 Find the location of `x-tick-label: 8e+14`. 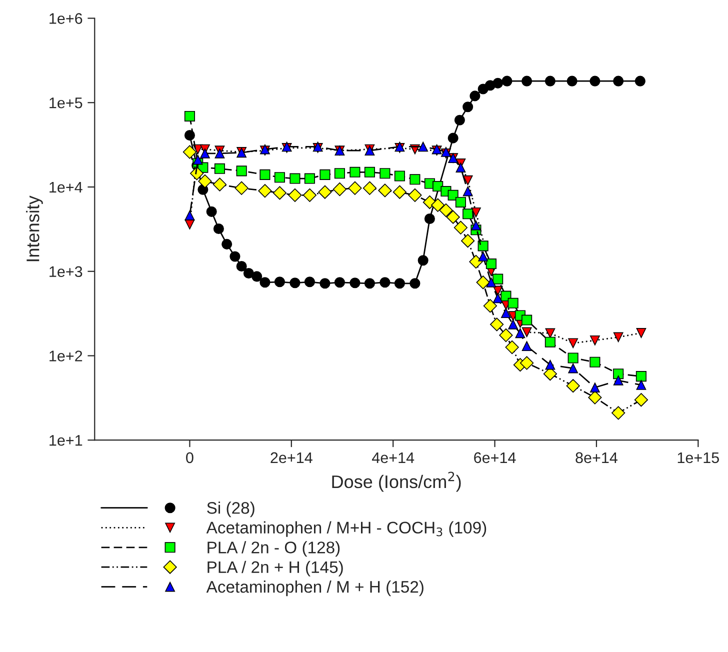

x-tick-label: 8e+14 is located at coordinates (597, 458).